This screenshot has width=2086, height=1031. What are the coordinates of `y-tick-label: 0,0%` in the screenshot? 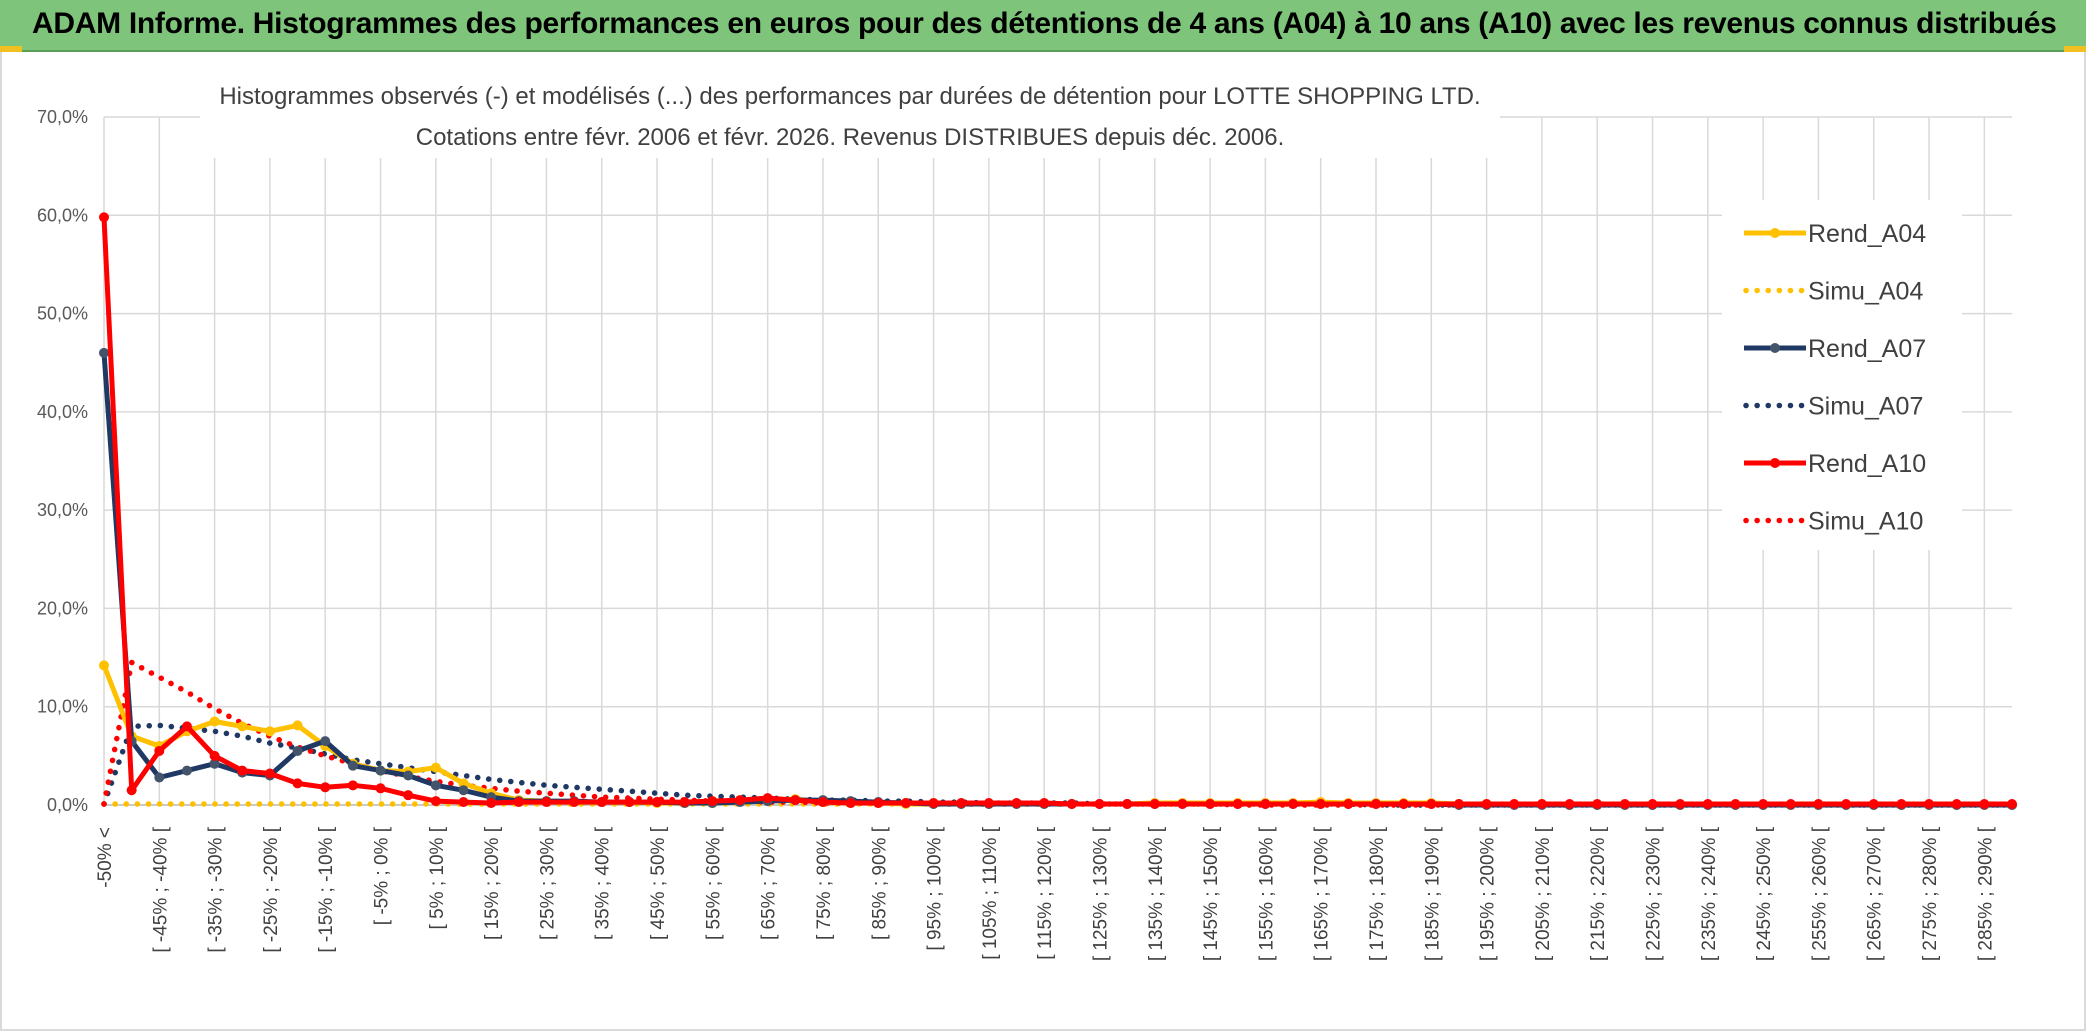 It's located at (67, 805).